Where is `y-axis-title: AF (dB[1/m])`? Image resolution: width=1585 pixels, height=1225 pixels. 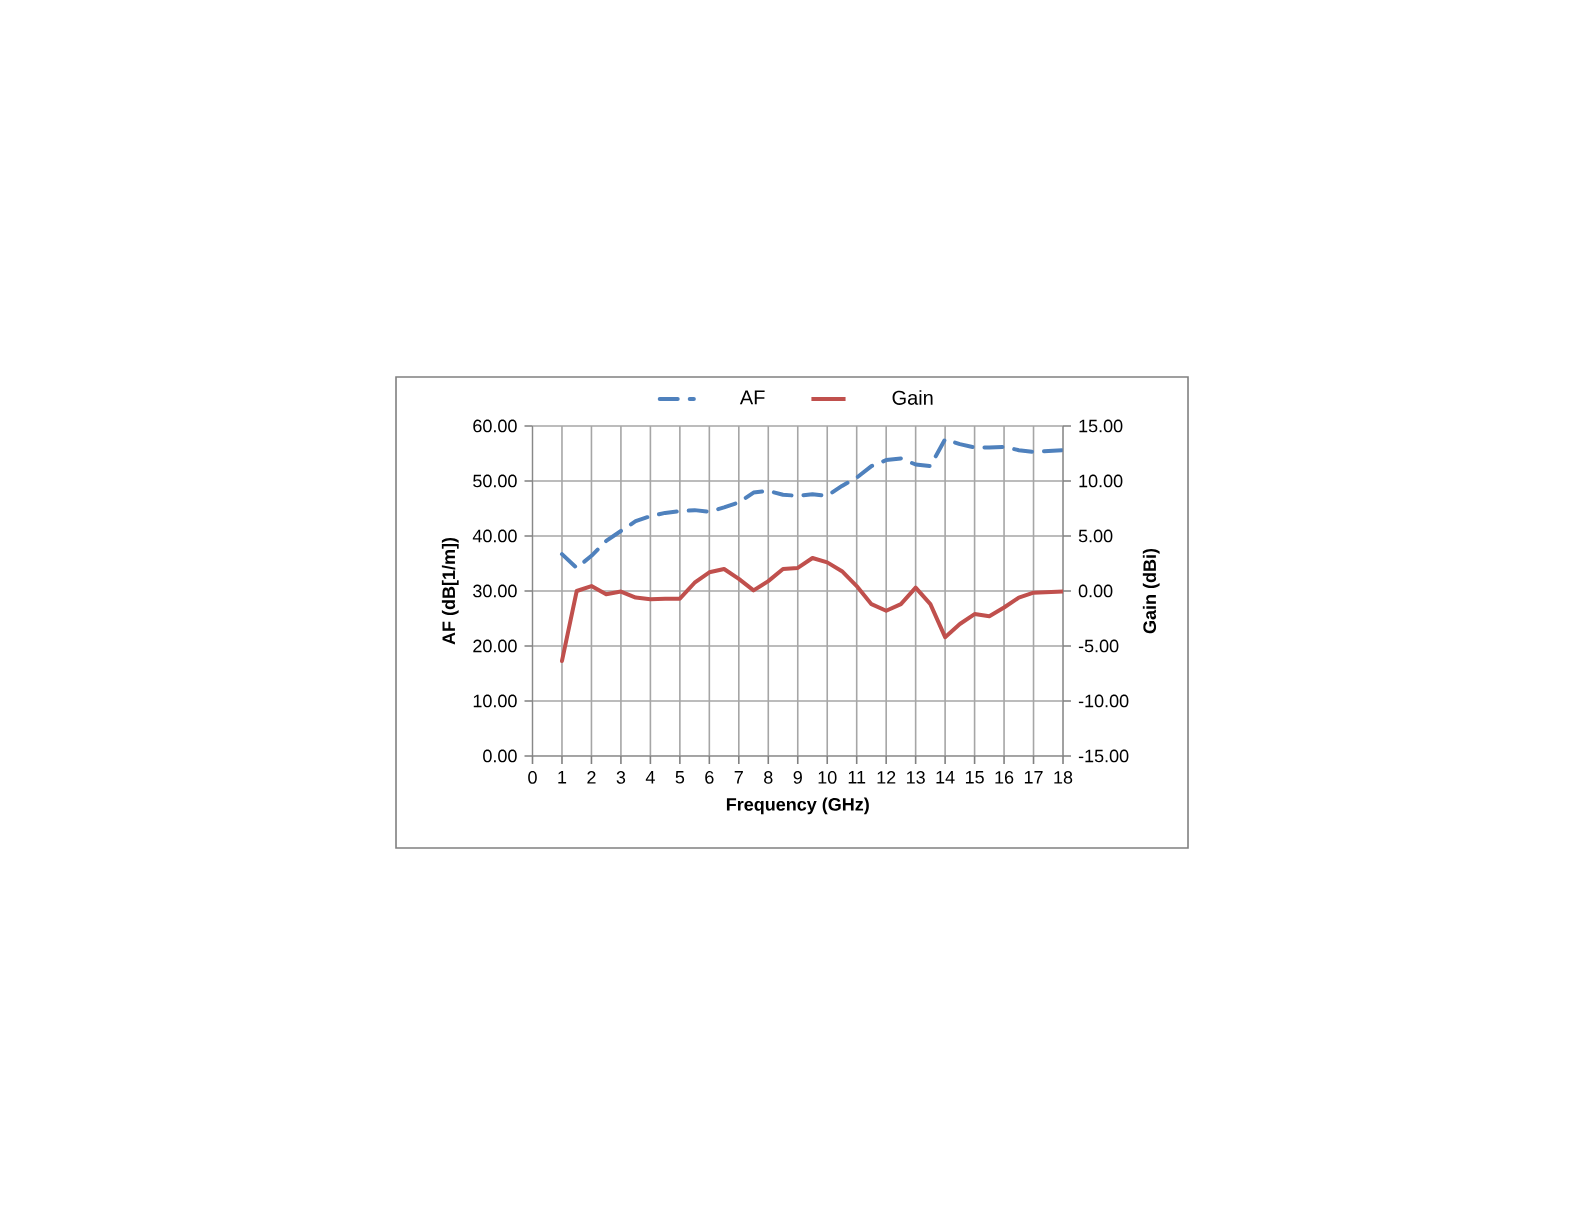
y-axis-title: AF (dB[1/m]) is located at coordinates (450, 591).